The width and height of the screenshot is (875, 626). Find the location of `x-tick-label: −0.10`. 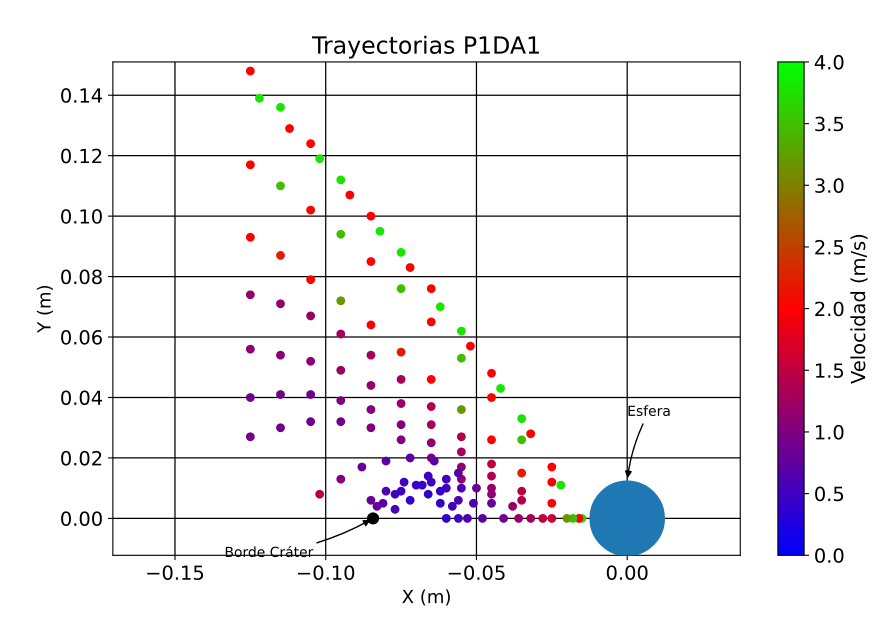

x-tick-label: −0.10 is located at coordinates (326, 572).